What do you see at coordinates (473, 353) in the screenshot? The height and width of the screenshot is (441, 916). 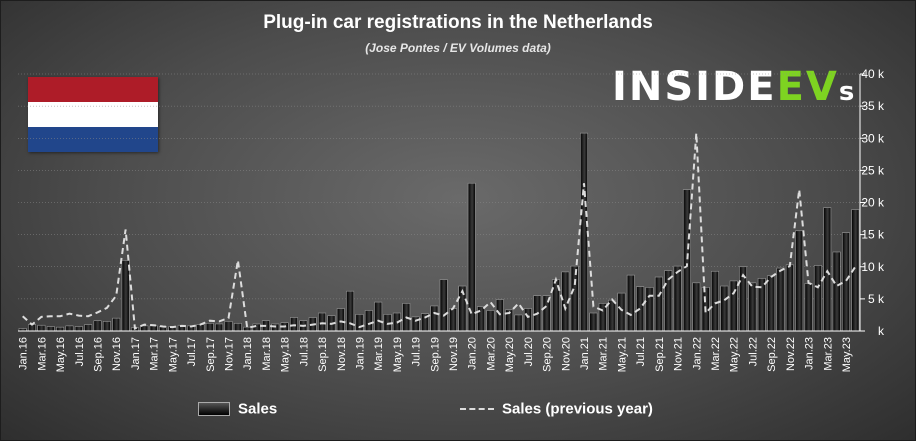 I see `x-tick-label: Jan.20` at bounding box center [473, 353].